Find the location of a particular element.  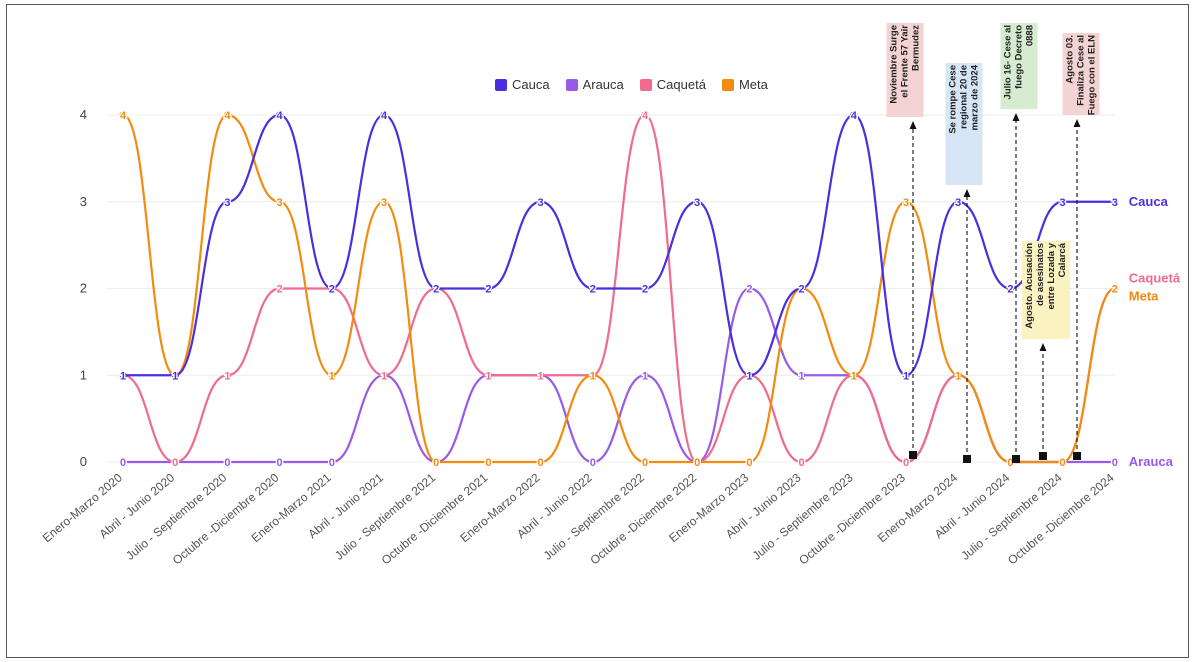

legend-label: Meta is located at coordinates (753, 84).